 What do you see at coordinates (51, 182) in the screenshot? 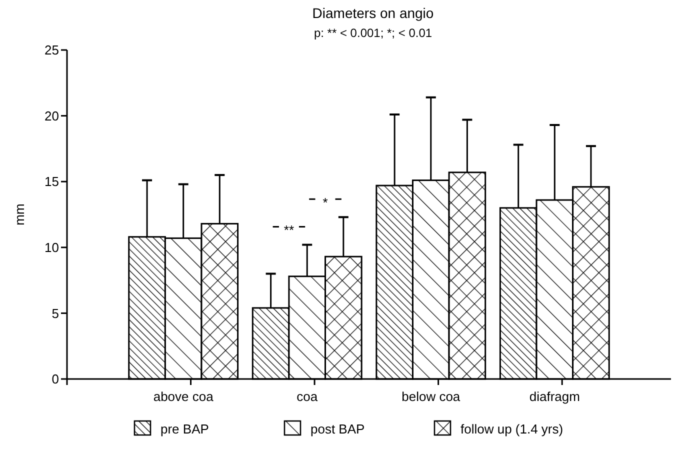
I see `y-tick-label: 15` at bounding box center [51, 182].